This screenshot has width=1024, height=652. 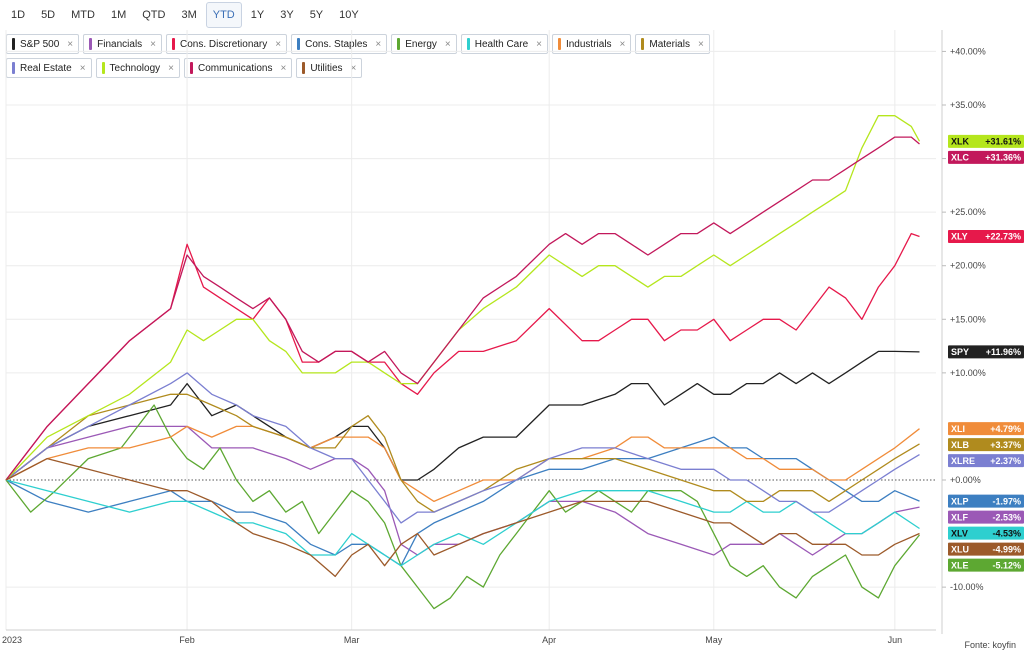 I want to click on legend-label: Materials, so click(x=669, y=44).